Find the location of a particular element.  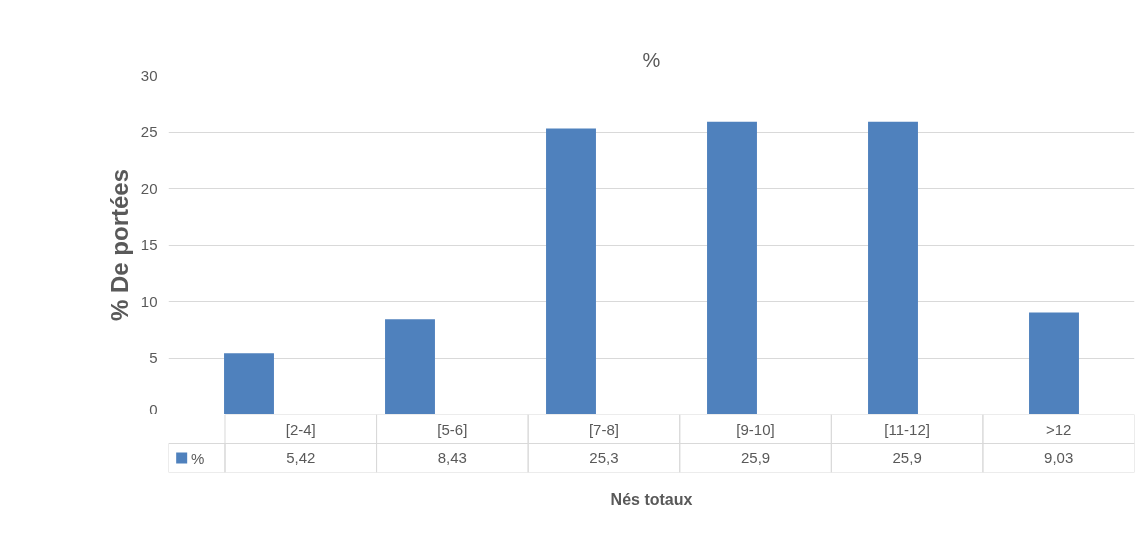

chart-title: % is located at coordinates (651, 59).